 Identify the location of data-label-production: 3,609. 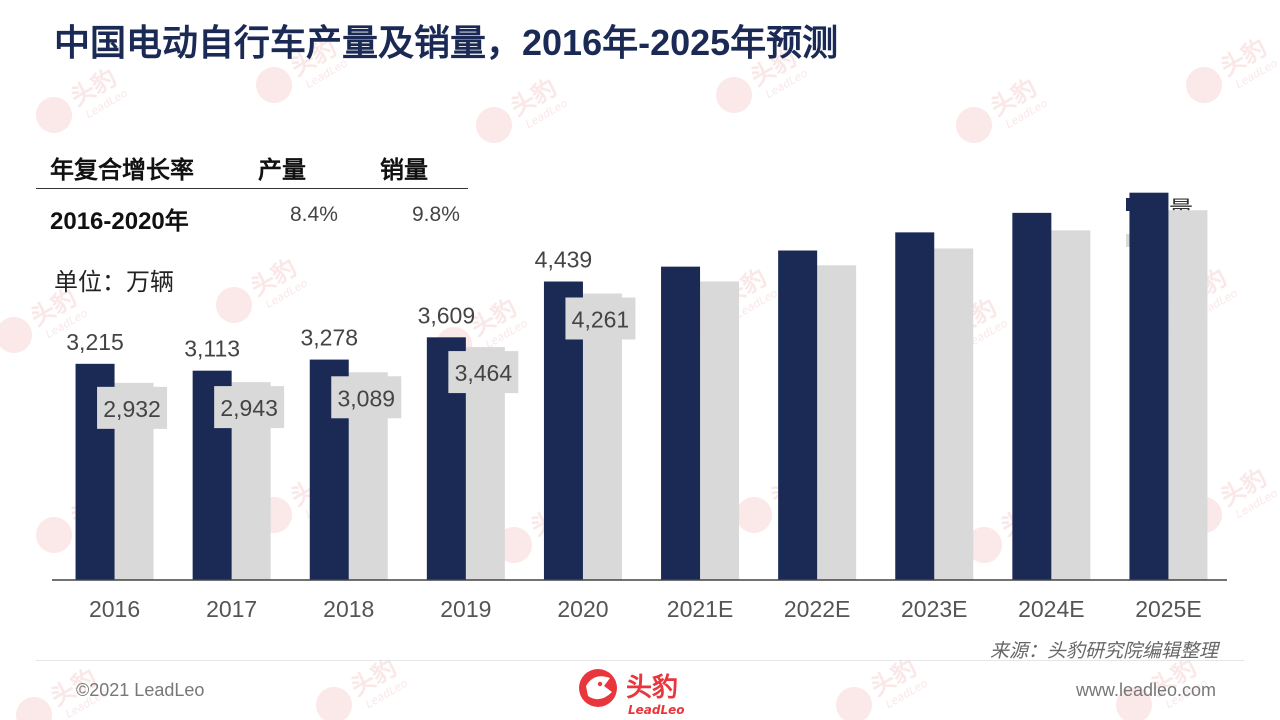
(447, 315).